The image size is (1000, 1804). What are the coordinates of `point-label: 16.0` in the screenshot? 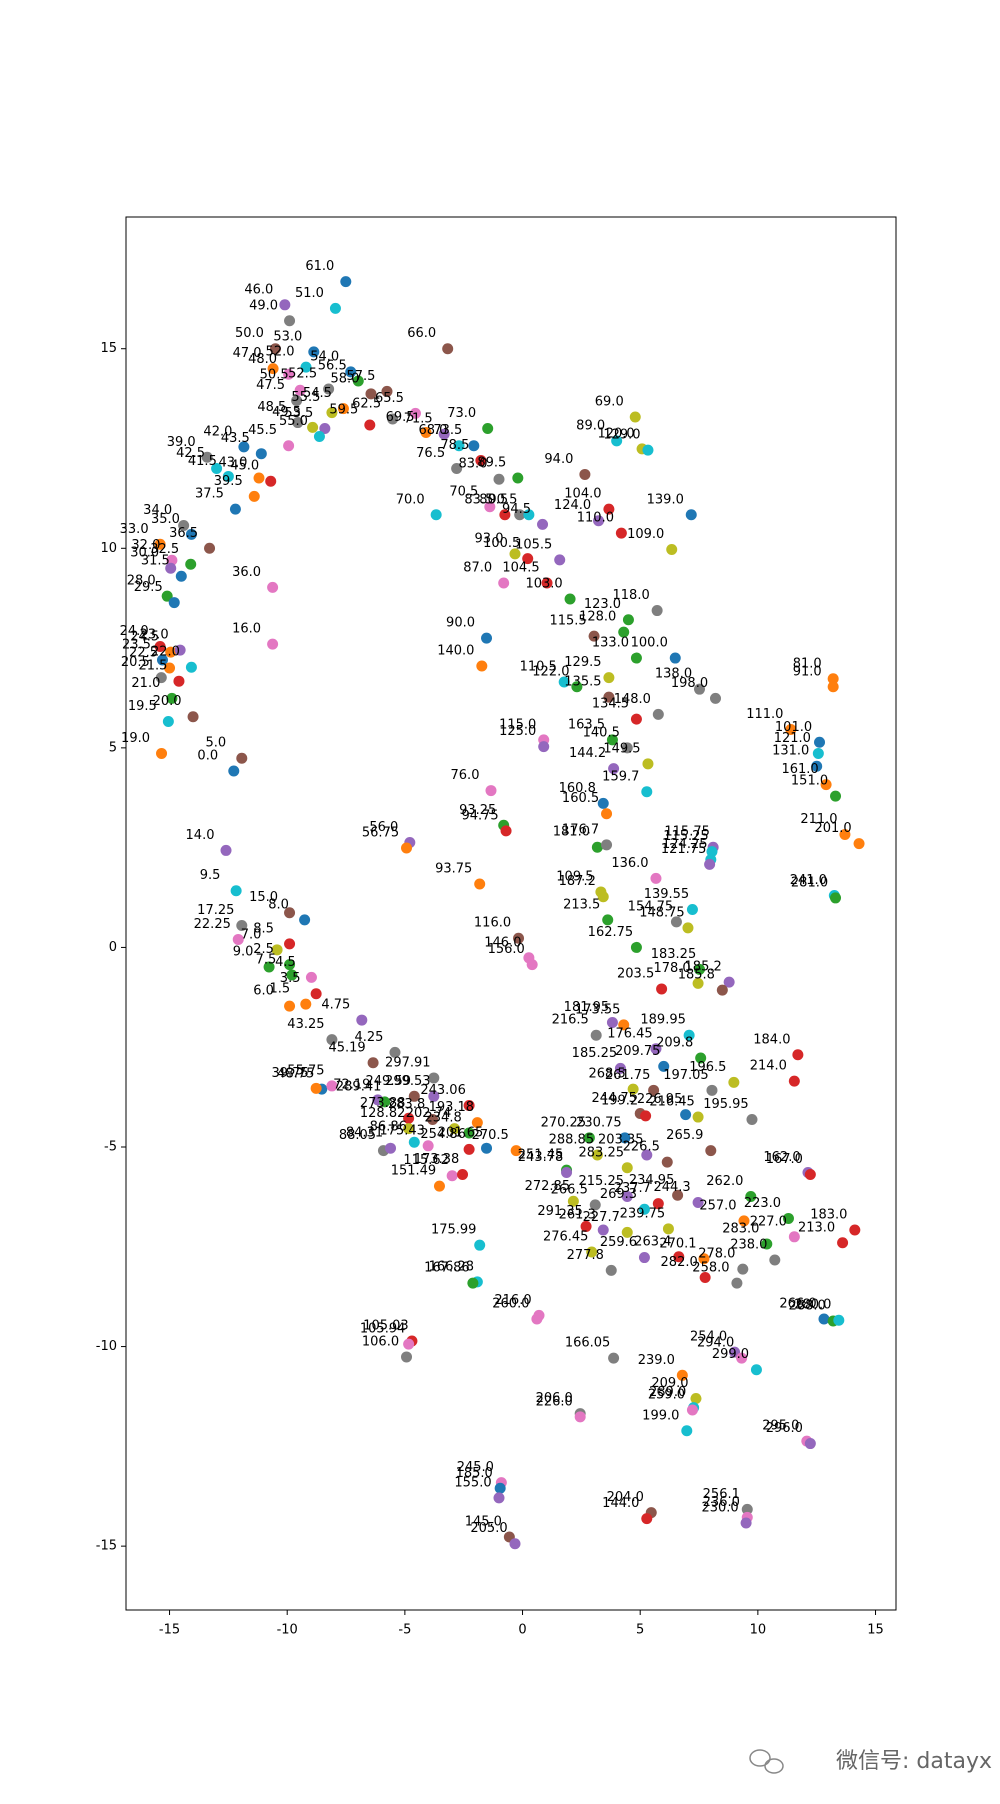 It's located at (246, 629).